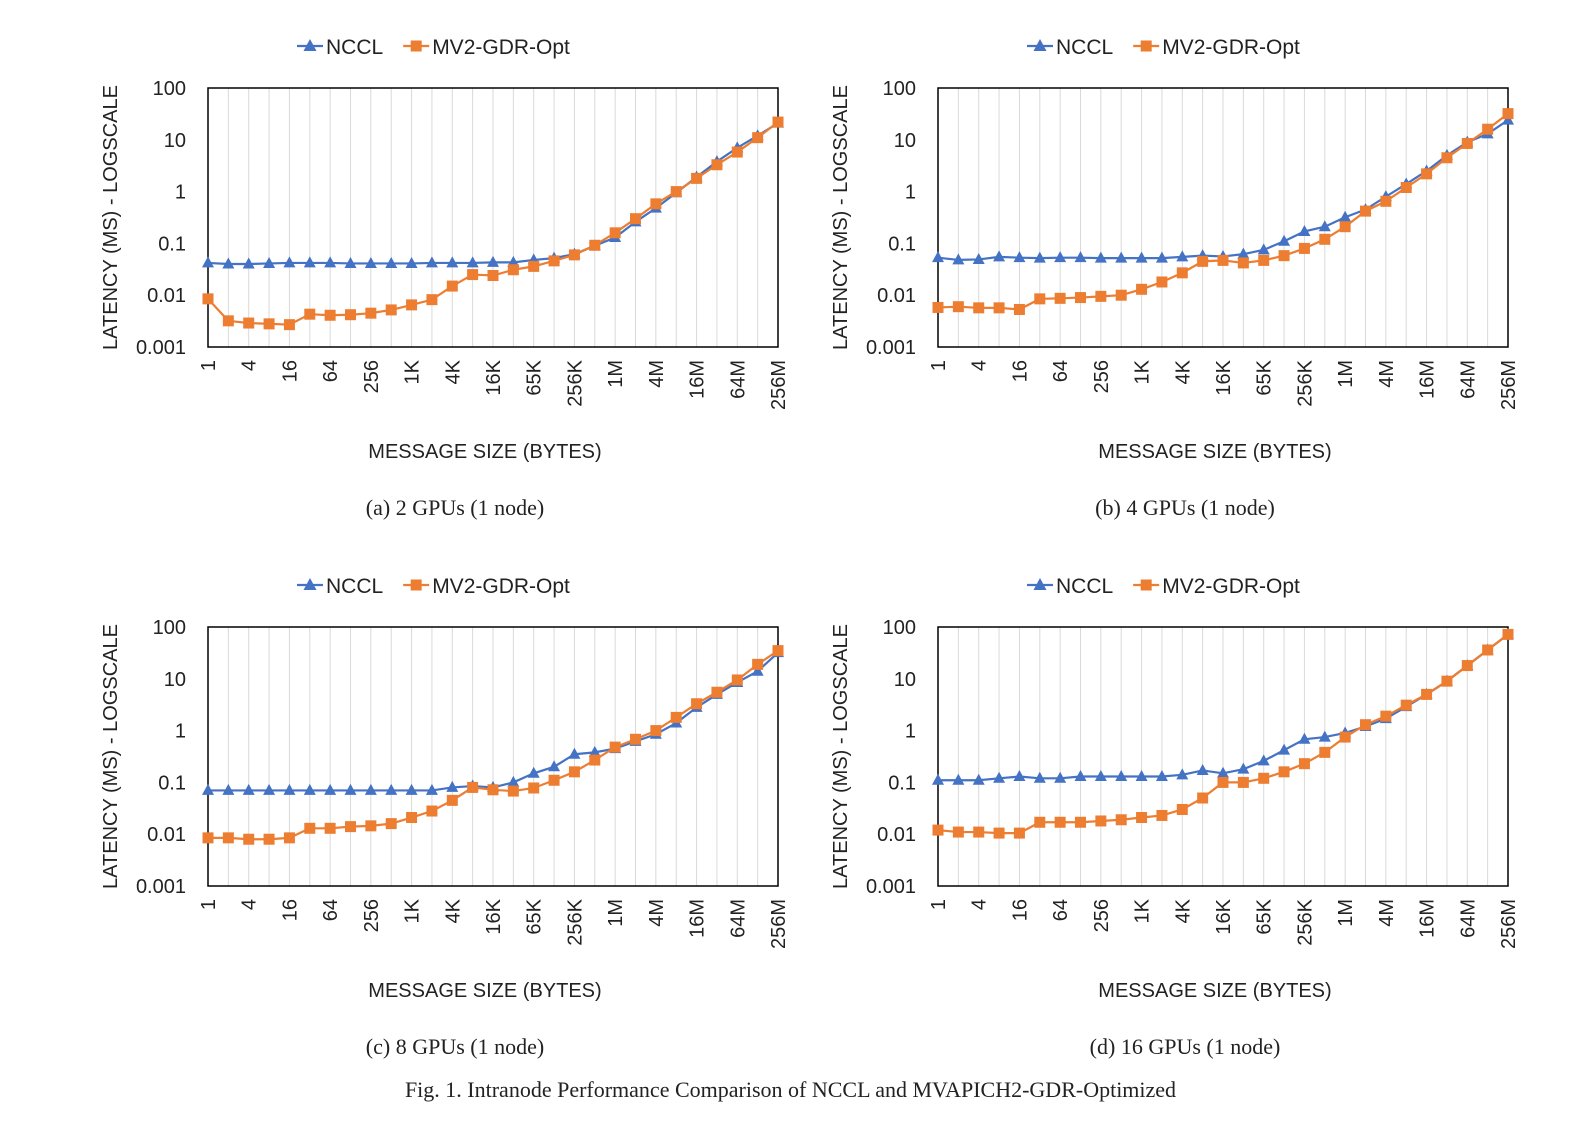 This screenshot has height=1140, width=1581. Describe the element at coordinates (453, 910) in the screenshot. I see `x-tick-label: 4K` at that location.